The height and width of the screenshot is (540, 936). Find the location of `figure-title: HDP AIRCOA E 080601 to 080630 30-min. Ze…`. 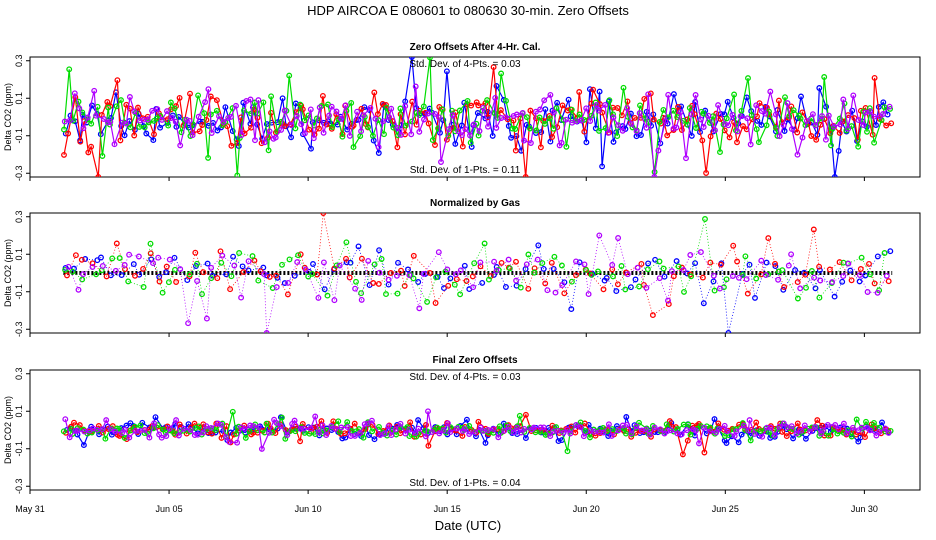

figure-title: HDP AIRCOA E 080601 to 080630 30-min. Ze… is located at coordinates (468, 10).